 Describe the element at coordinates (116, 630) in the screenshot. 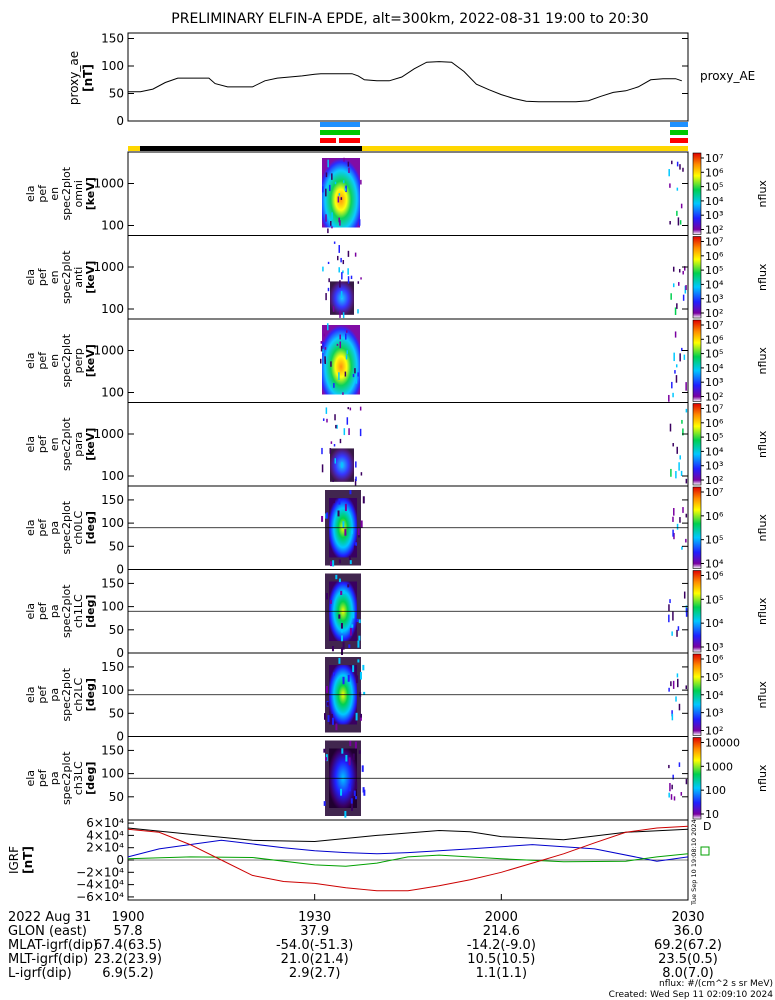

I see `spec-ytick-label: 50` at that location.